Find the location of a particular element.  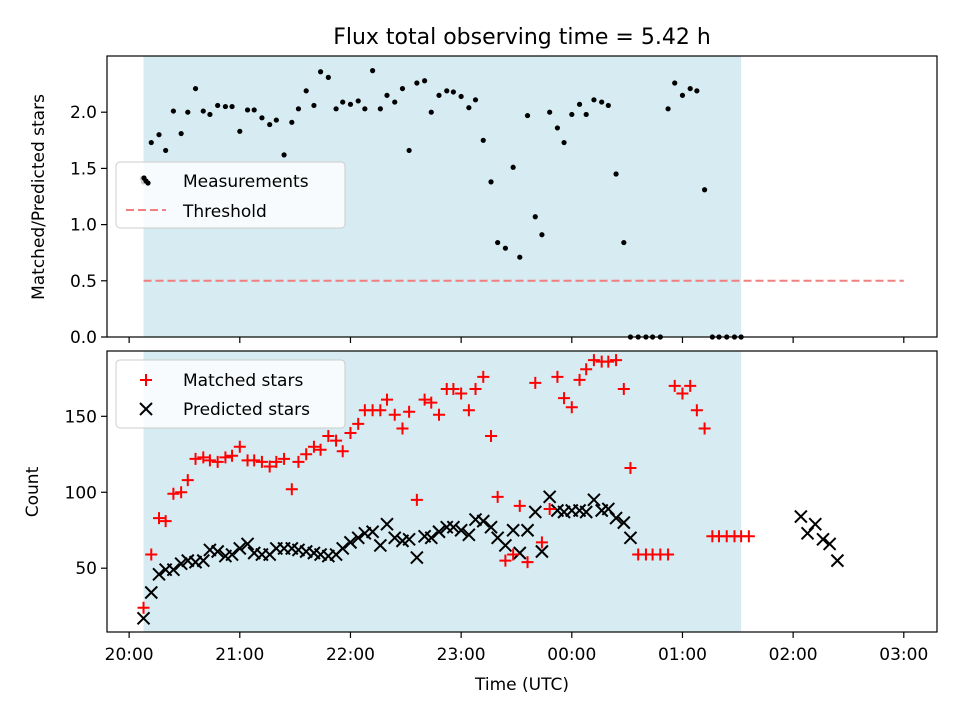

bottom-y-ticks: 50 100 150 is located at coordinates (86, 493).